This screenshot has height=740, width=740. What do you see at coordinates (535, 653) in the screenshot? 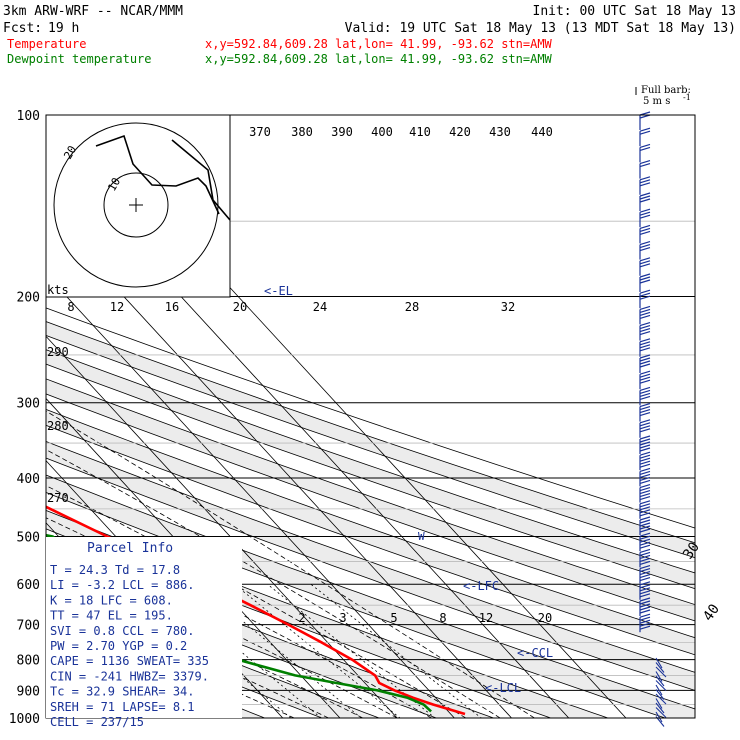
I see `ccl-marker: <-CCL` at bounding box center [535, 653].